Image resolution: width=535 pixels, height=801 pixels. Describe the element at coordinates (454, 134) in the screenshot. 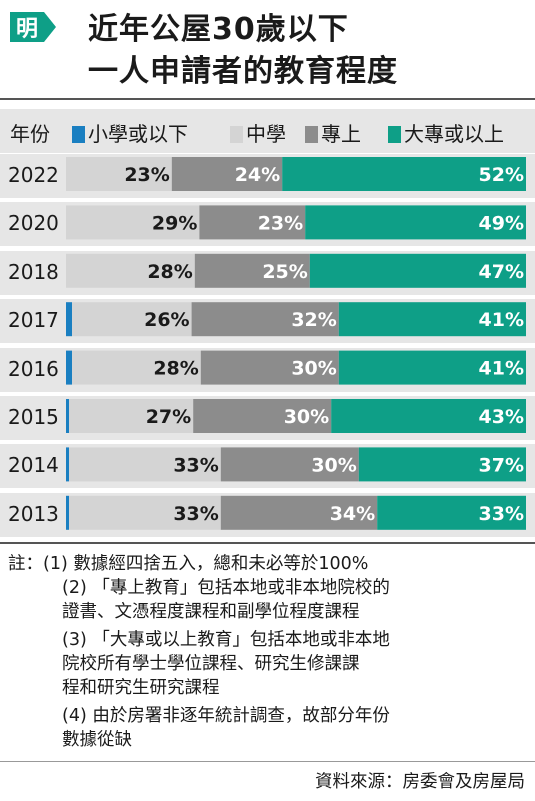

I see `legend-label-tertiary: 大專或以上` at that location.